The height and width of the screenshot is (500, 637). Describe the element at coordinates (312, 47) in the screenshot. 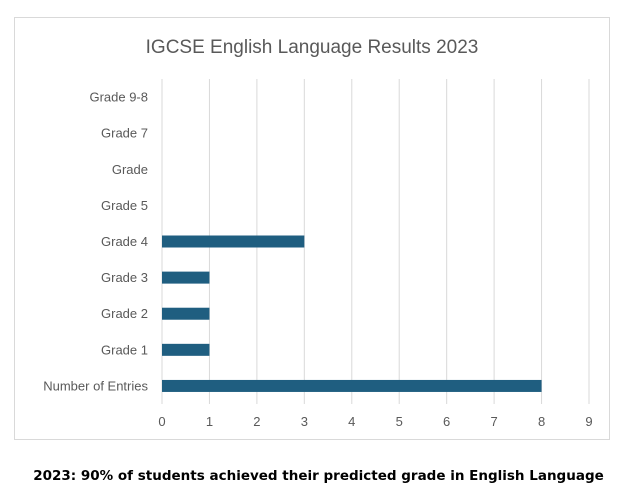

I see `chart-title: IGCSE English Language Results 2023` at that location.